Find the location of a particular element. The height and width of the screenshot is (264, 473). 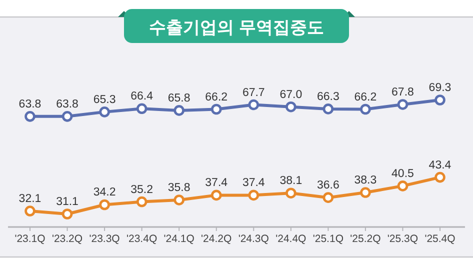

data-label: 38.3 is located at coordinates (365, 180).